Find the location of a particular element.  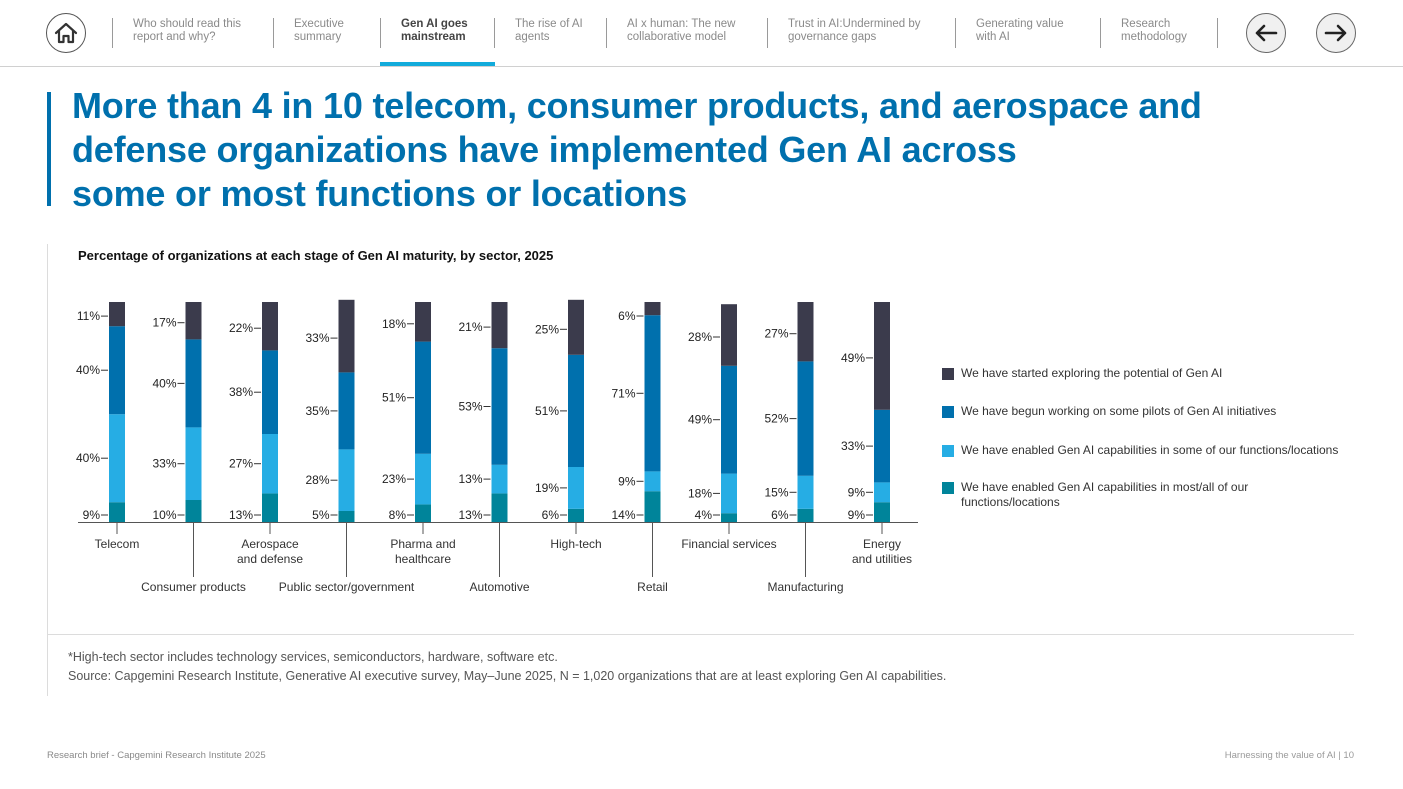

nav-tab-label: report and why? is located at coordinates (174, 37).